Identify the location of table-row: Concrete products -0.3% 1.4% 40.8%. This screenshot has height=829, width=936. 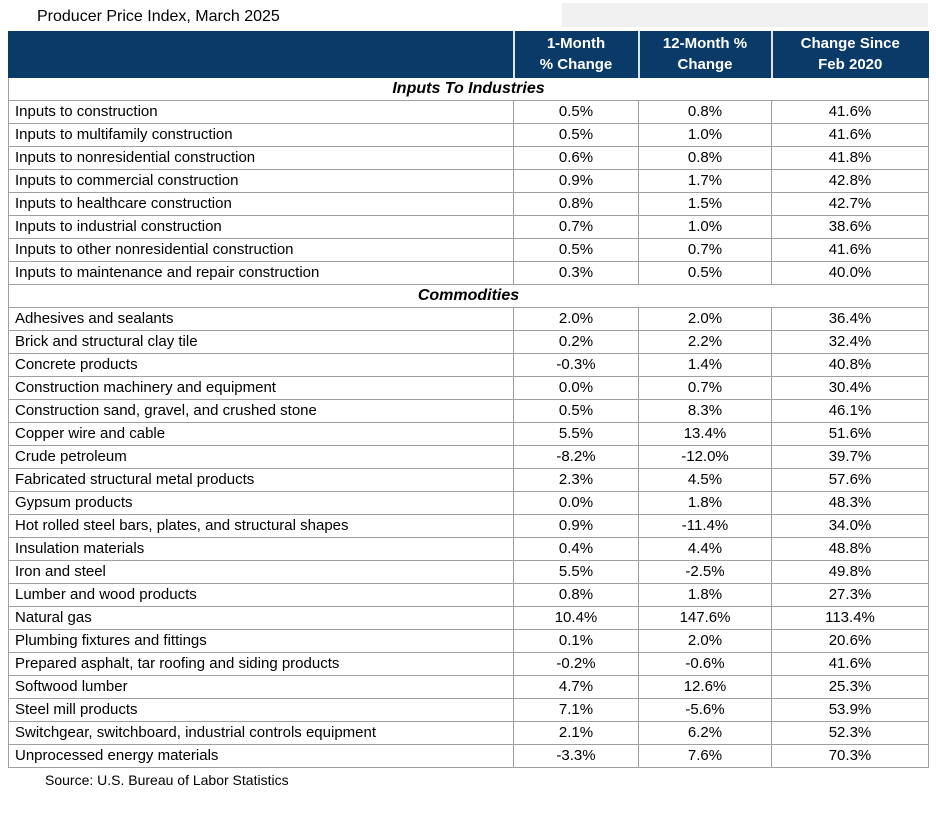
(468, 365).